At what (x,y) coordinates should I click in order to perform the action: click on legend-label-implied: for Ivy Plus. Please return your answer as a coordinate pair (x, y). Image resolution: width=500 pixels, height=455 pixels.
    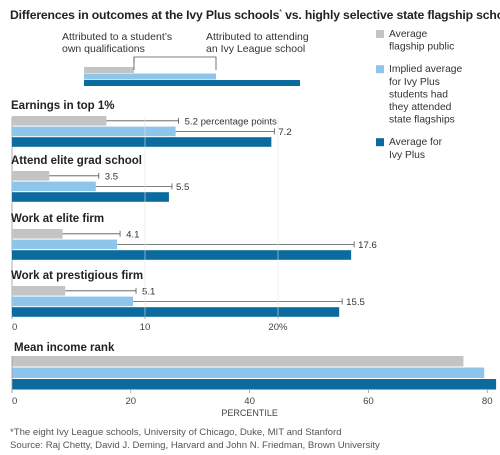
    Looking at the image, I should click on (414, 82).